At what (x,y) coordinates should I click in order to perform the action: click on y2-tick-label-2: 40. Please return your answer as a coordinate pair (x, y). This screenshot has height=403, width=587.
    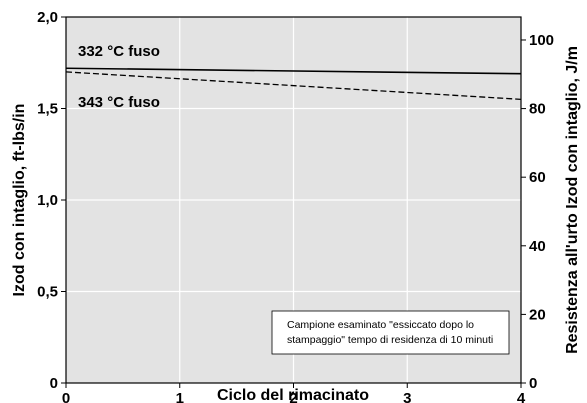
    Looking at the image, I should click on (537, 246).